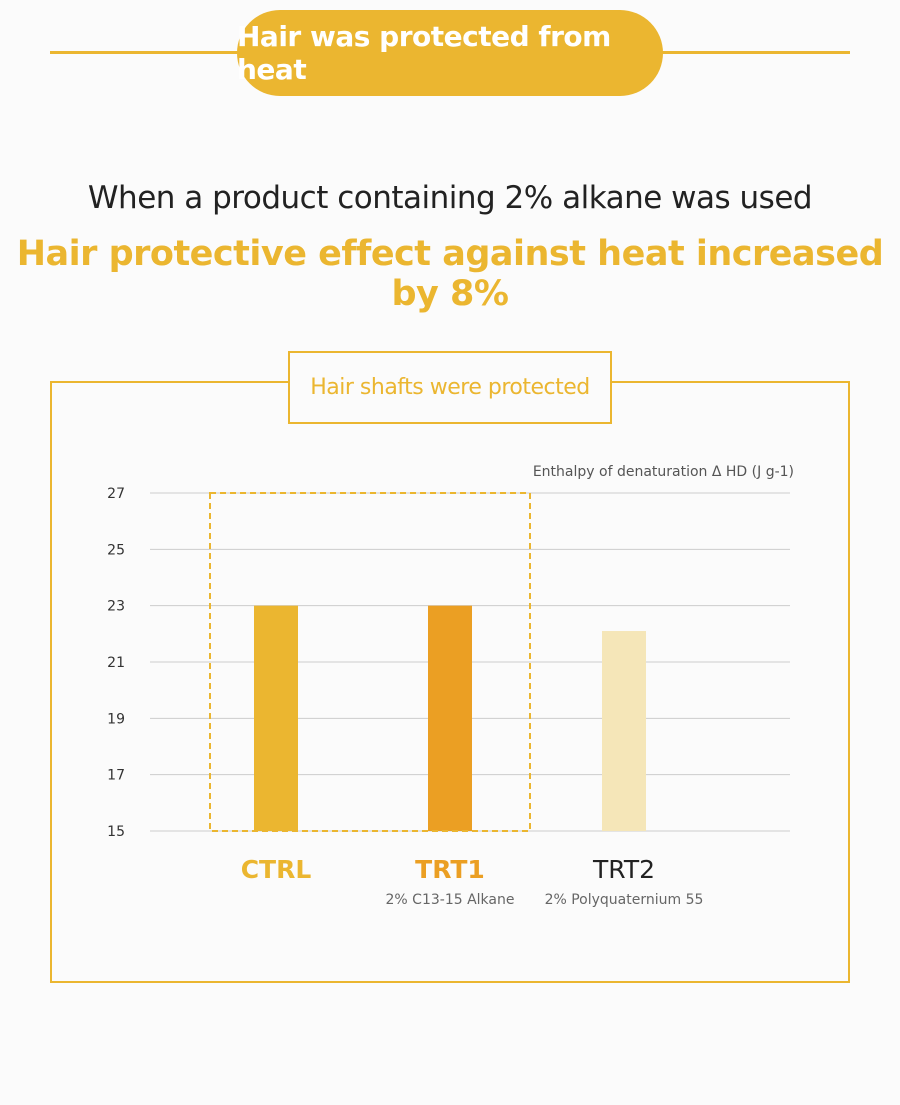 The image size is (900, 1105). I want to click on bar-trt1, so click(450, 718).